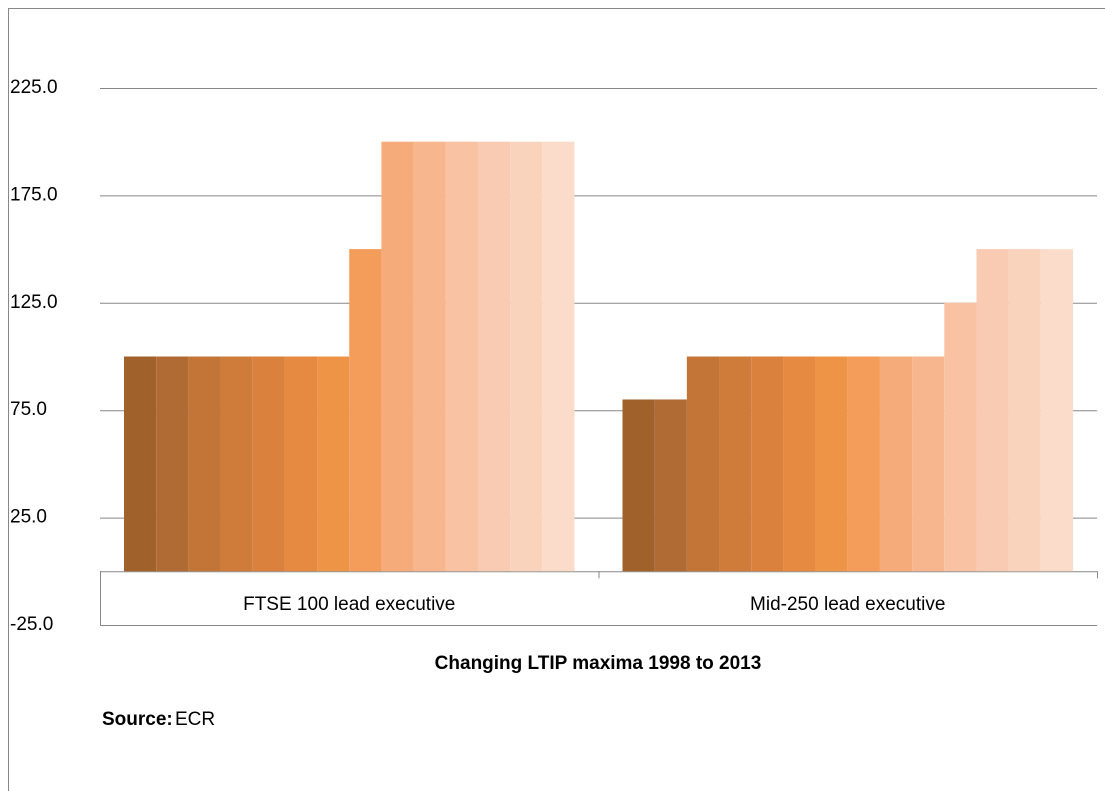  What do you see at coordinates (28, 517) in the screenshot?
I see `y-tick-label: 25.0` at bounding box center [28, 517].